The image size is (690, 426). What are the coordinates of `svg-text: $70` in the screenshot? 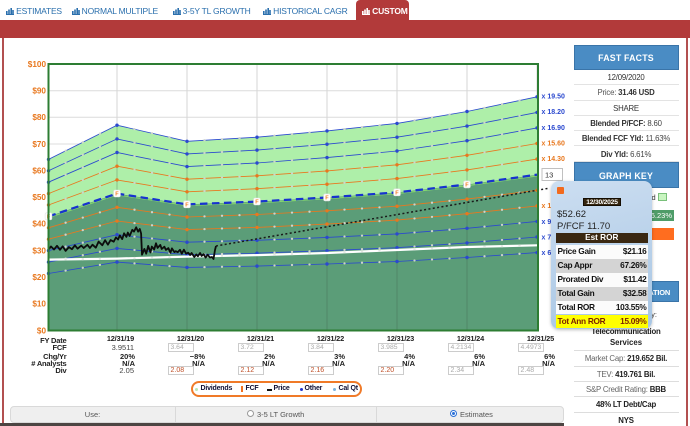 It's located at (39, 144).